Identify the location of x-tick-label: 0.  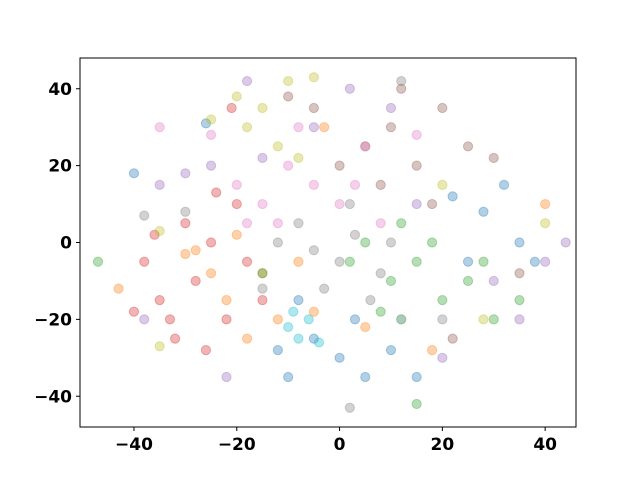
(340, 445).